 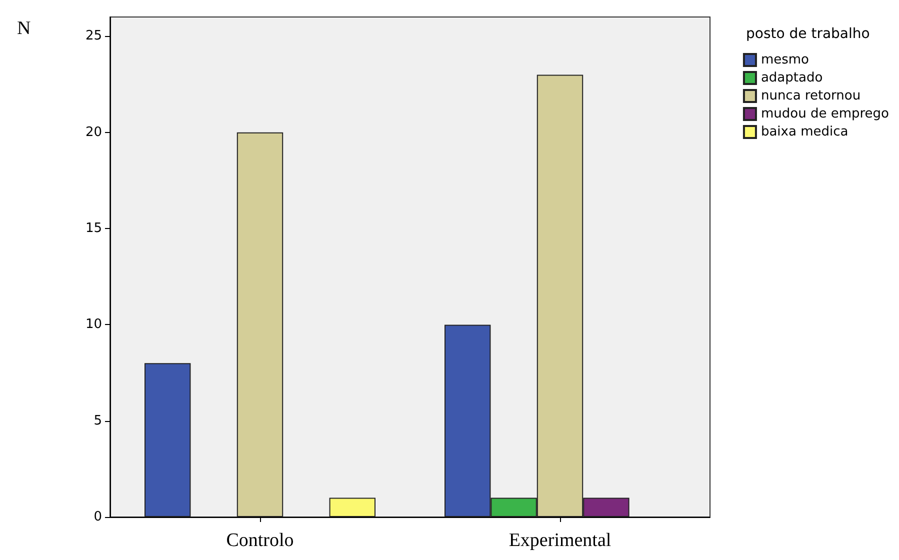 What do you see at coordinates (93, 36) in the screenshot?
I see `y-tick-label: 25` at bounding box center [93, 36].